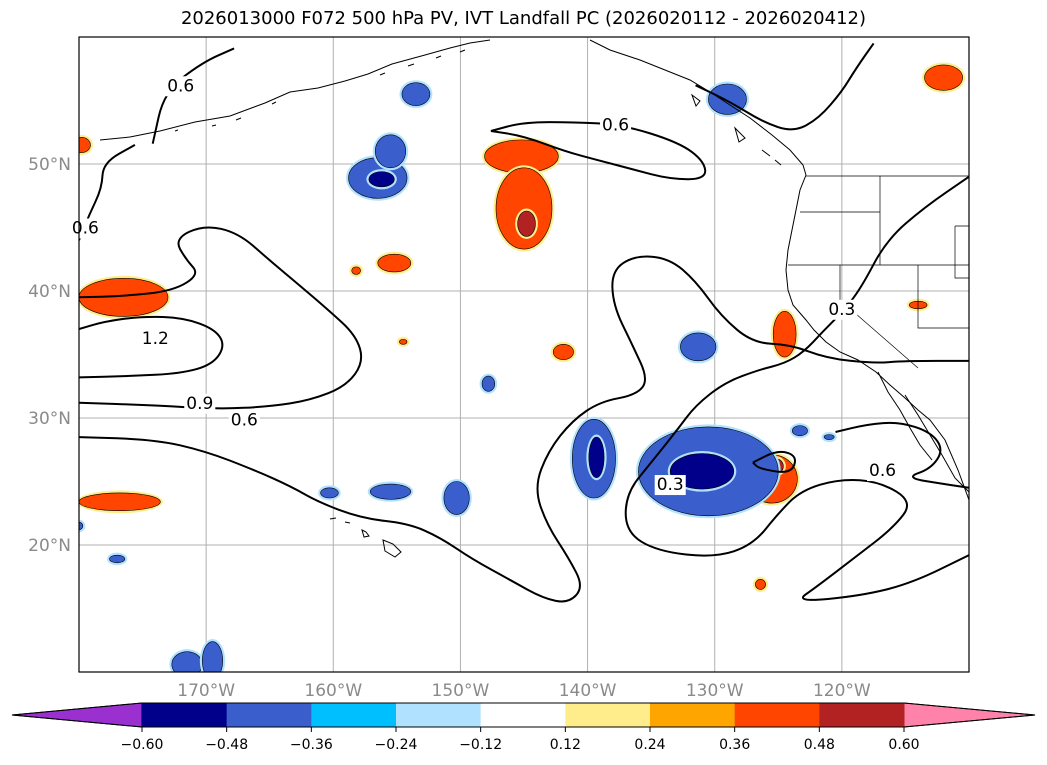  Describe the element at coordinates (49, 165) in the screenshot. I see `lat-tick-label: 50°N` at that location.